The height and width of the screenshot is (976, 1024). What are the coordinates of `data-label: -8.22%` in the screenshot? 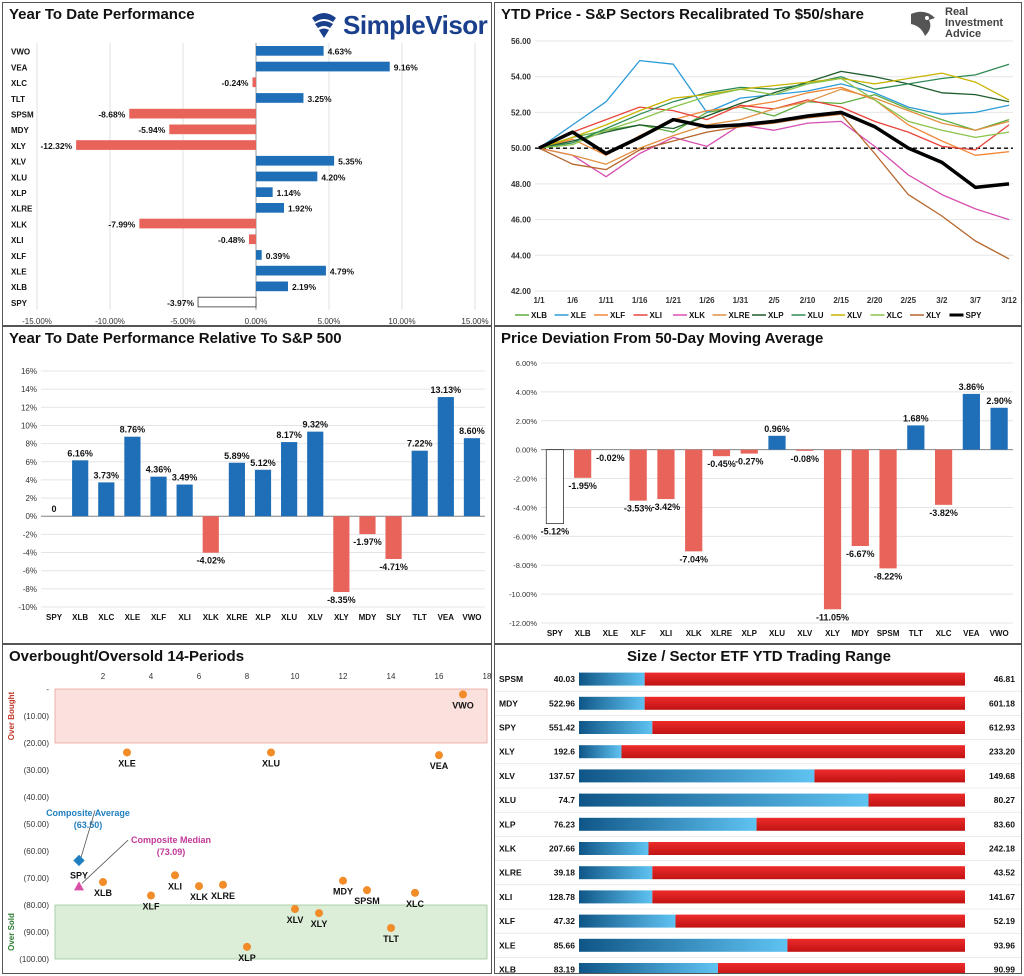 It's located at (888, 576).